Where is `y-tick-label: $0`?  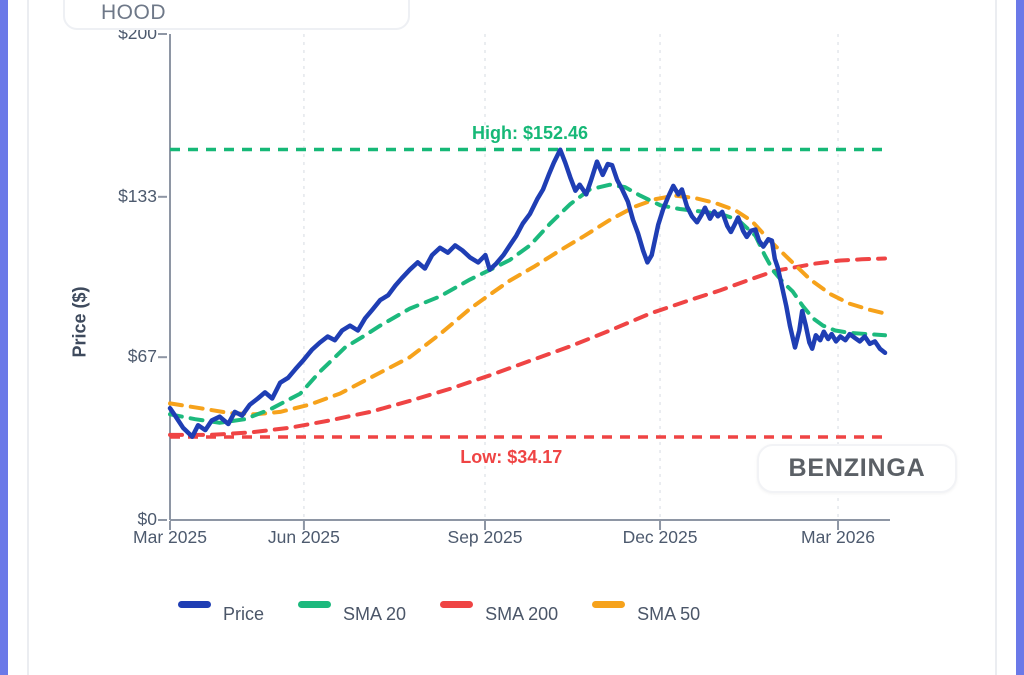
y-tick-label: $0 is located at coordinates (147, 519).